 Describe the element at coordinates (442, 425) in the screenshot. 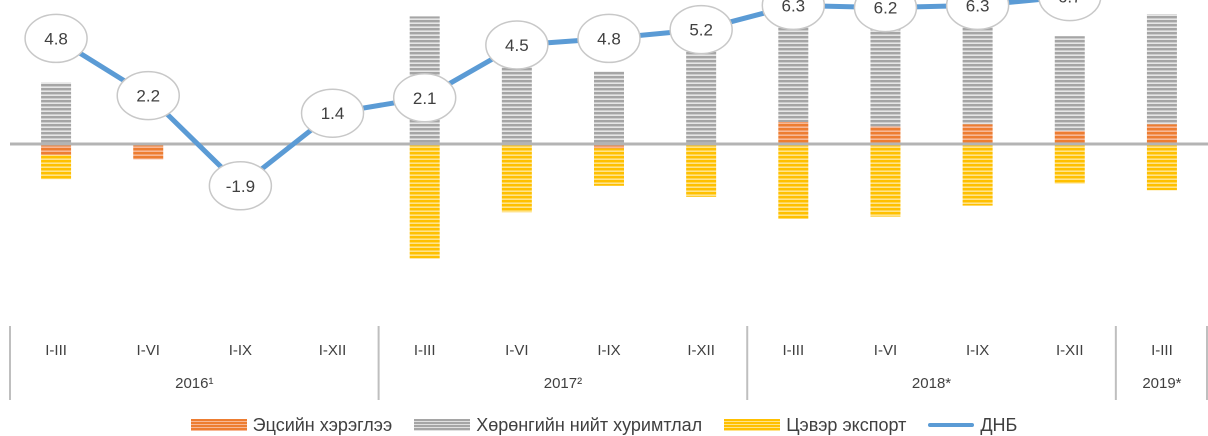

I see `legend-swatch-investment` at that location.